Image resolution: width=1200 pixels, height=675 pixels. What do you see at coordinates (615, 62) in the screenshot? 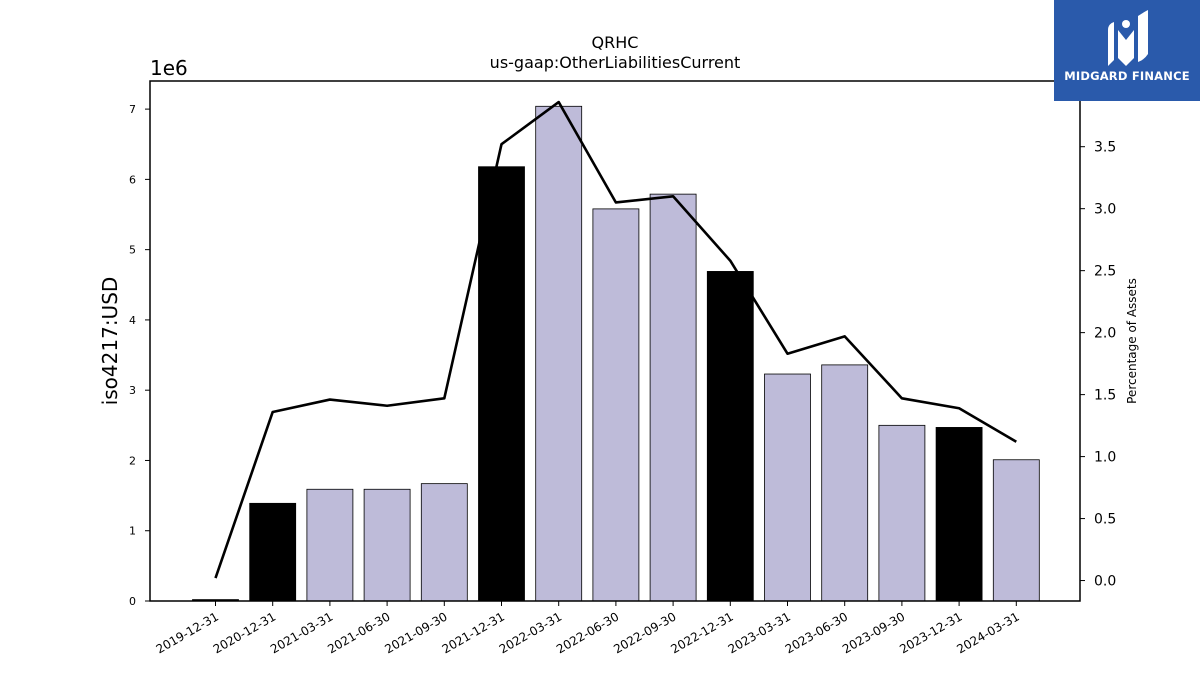
I see `chart-subtitle: us-gaap:OtherLiabilitiesCurrent` at bounding box center [615, 62].